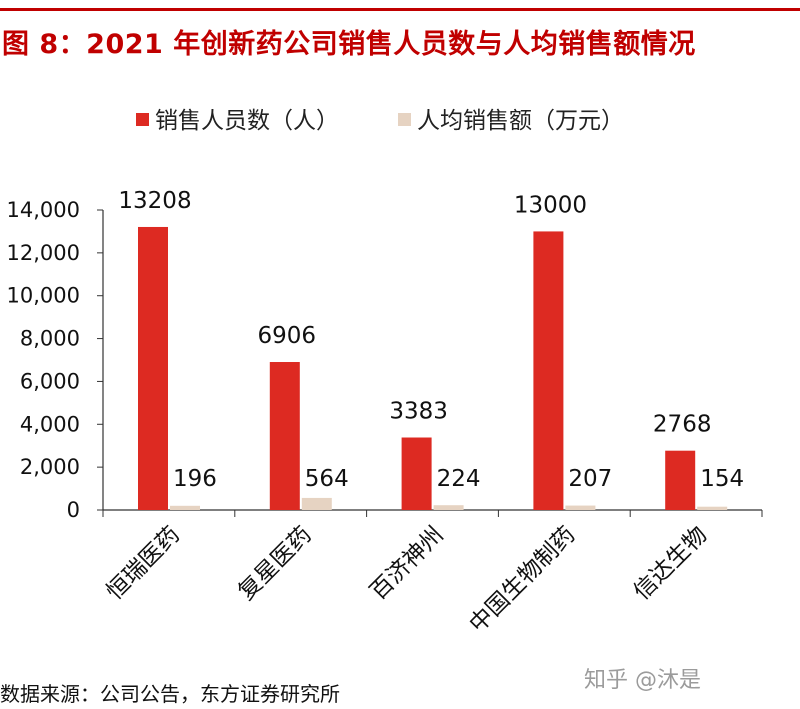 The height and width of the screenshot is (709, 800). Describe the element at coordinates (722, 479) in the screenshot. I see `data-label-sales-per-capita: 154` at that location.